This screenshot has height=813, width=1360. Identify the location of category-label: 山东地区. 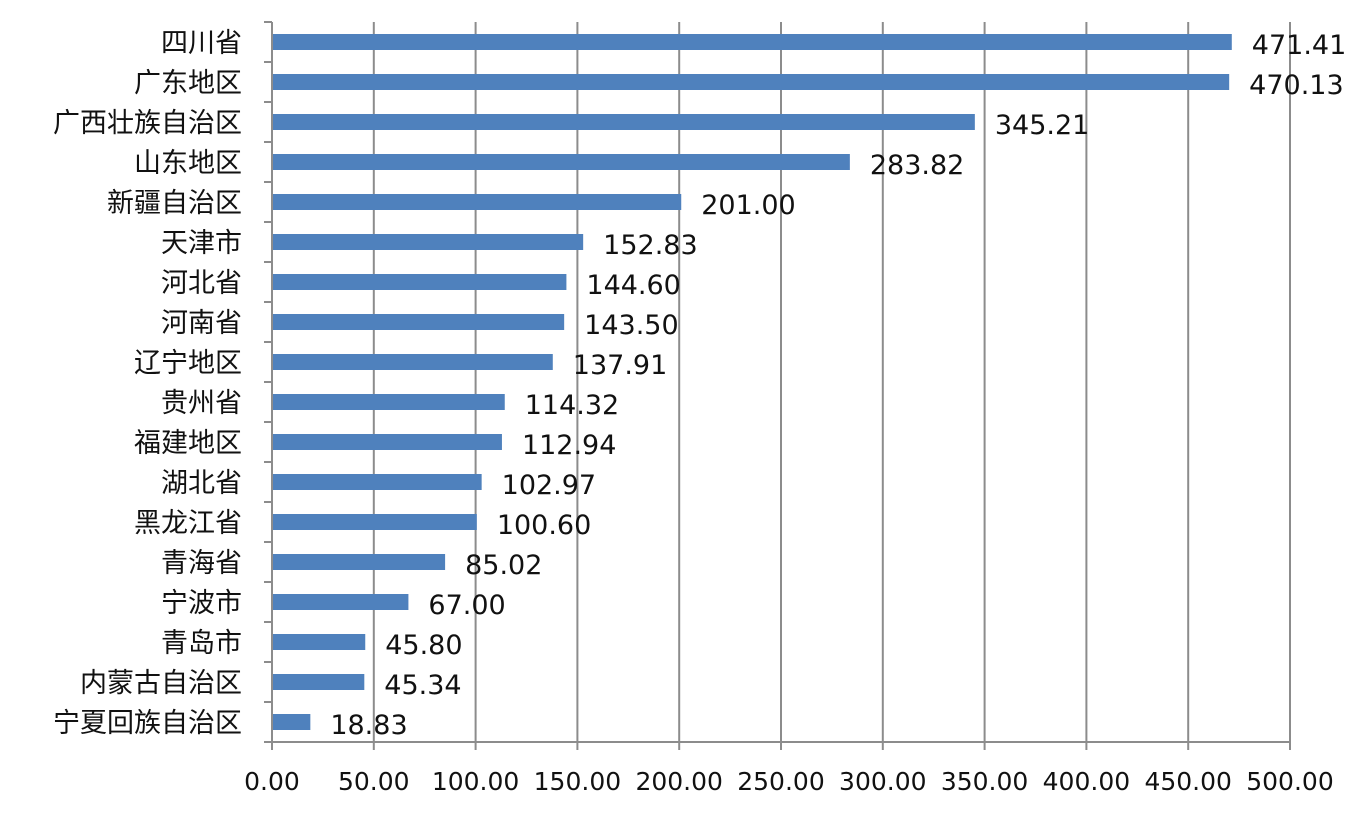
(188, 163).